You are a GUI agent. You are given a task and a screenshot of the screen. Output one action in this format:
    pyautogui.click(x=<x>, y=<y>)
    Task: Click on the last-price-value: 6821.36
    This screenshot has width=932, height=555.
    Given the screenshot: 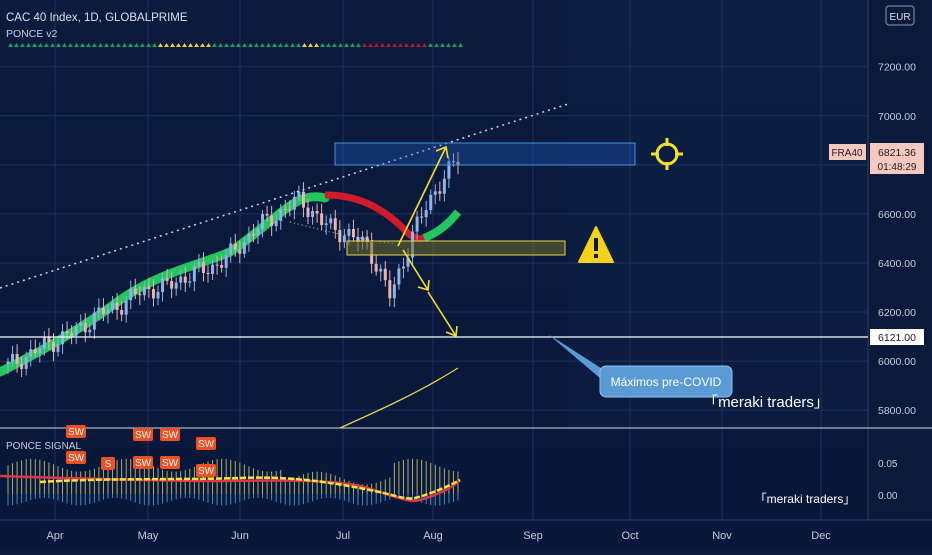 What is the action you would take?
    pyautogui.click(x=897, y=153)
    